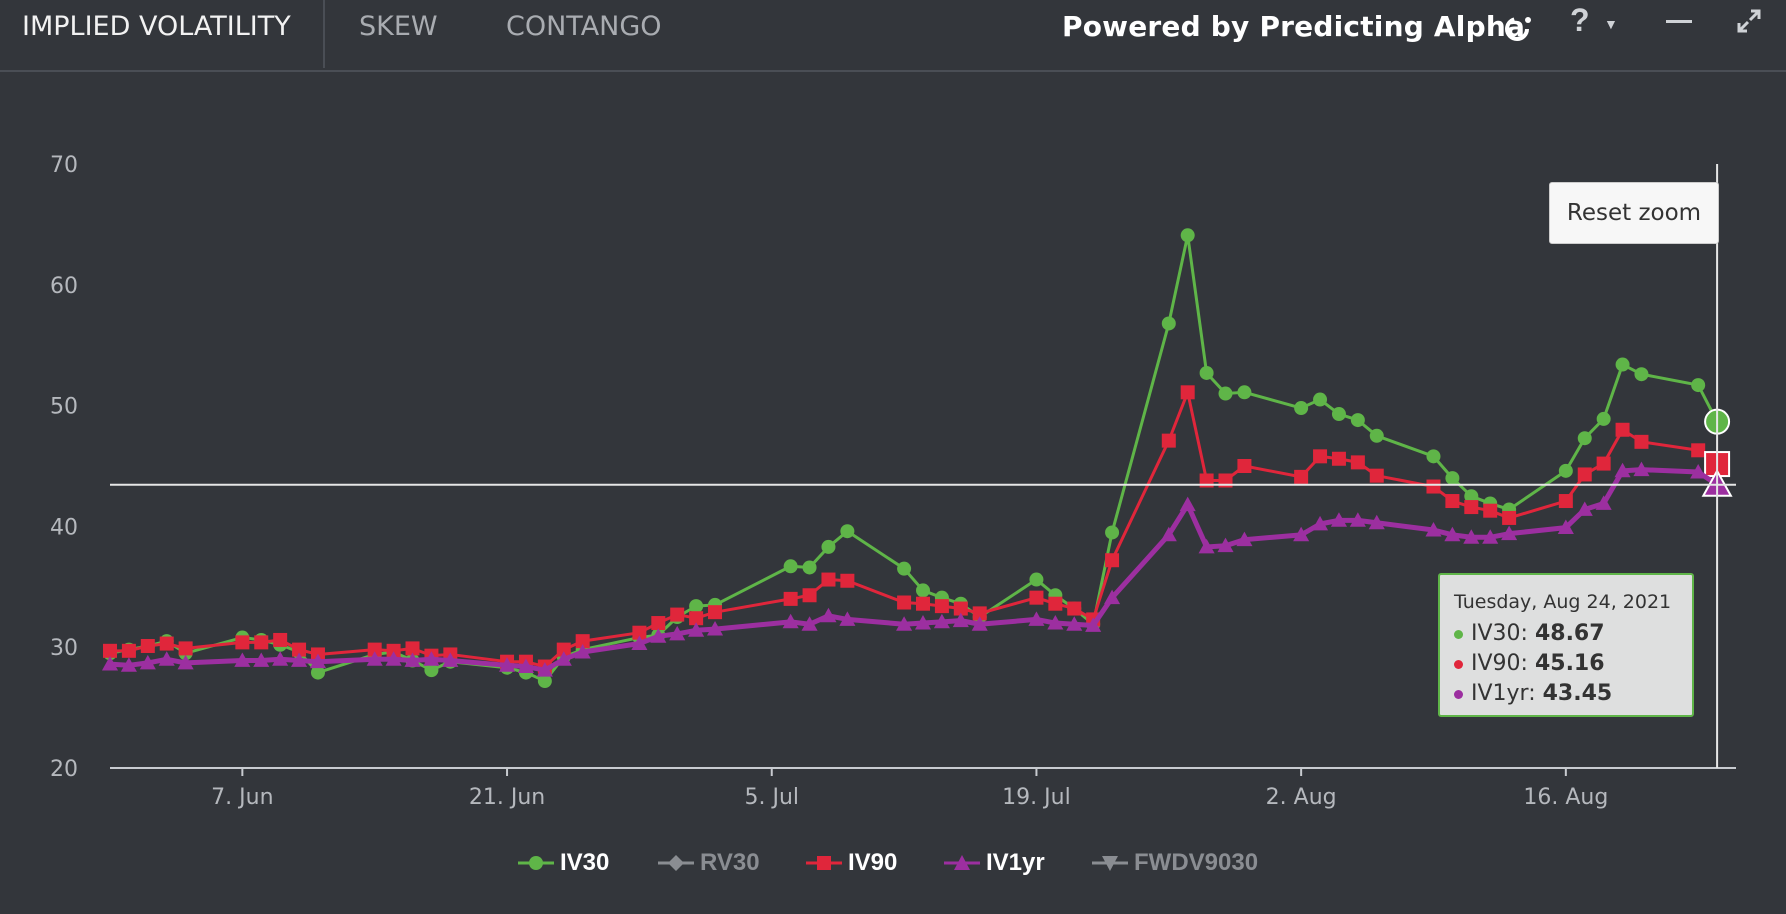 Image resolution: width=1786 pixels, height=914 pixels. I want to click on tooltip-label-iv30: IV30:, so click(1499, 633).